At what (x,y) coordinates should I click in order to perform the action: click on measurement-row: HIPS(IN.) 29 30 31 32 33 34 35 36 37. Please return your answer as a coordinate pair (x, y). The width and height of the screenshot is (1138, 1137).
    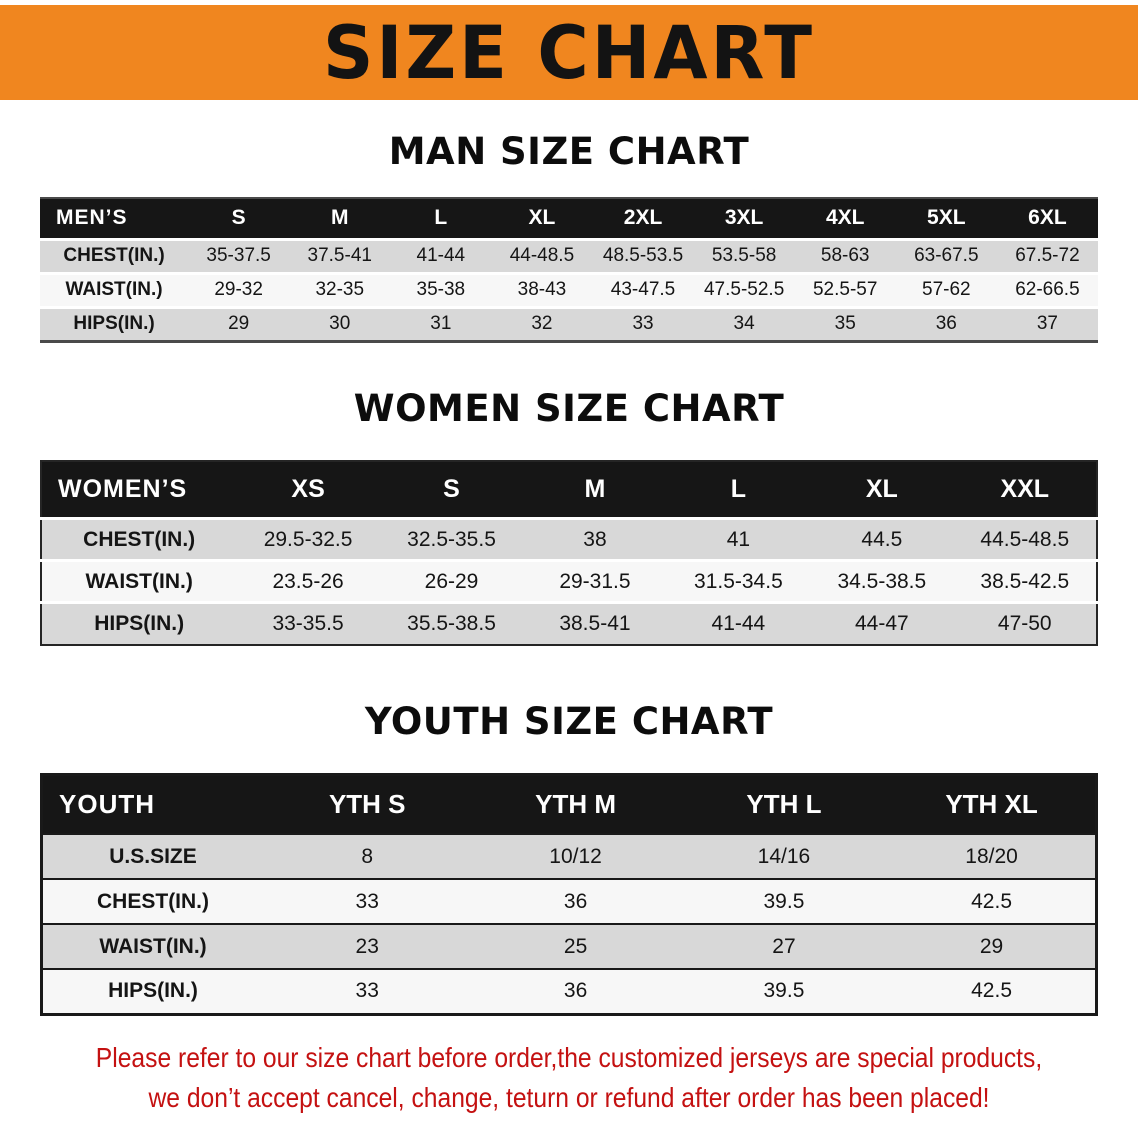
    Looking at the image, I should click on (569, 323).